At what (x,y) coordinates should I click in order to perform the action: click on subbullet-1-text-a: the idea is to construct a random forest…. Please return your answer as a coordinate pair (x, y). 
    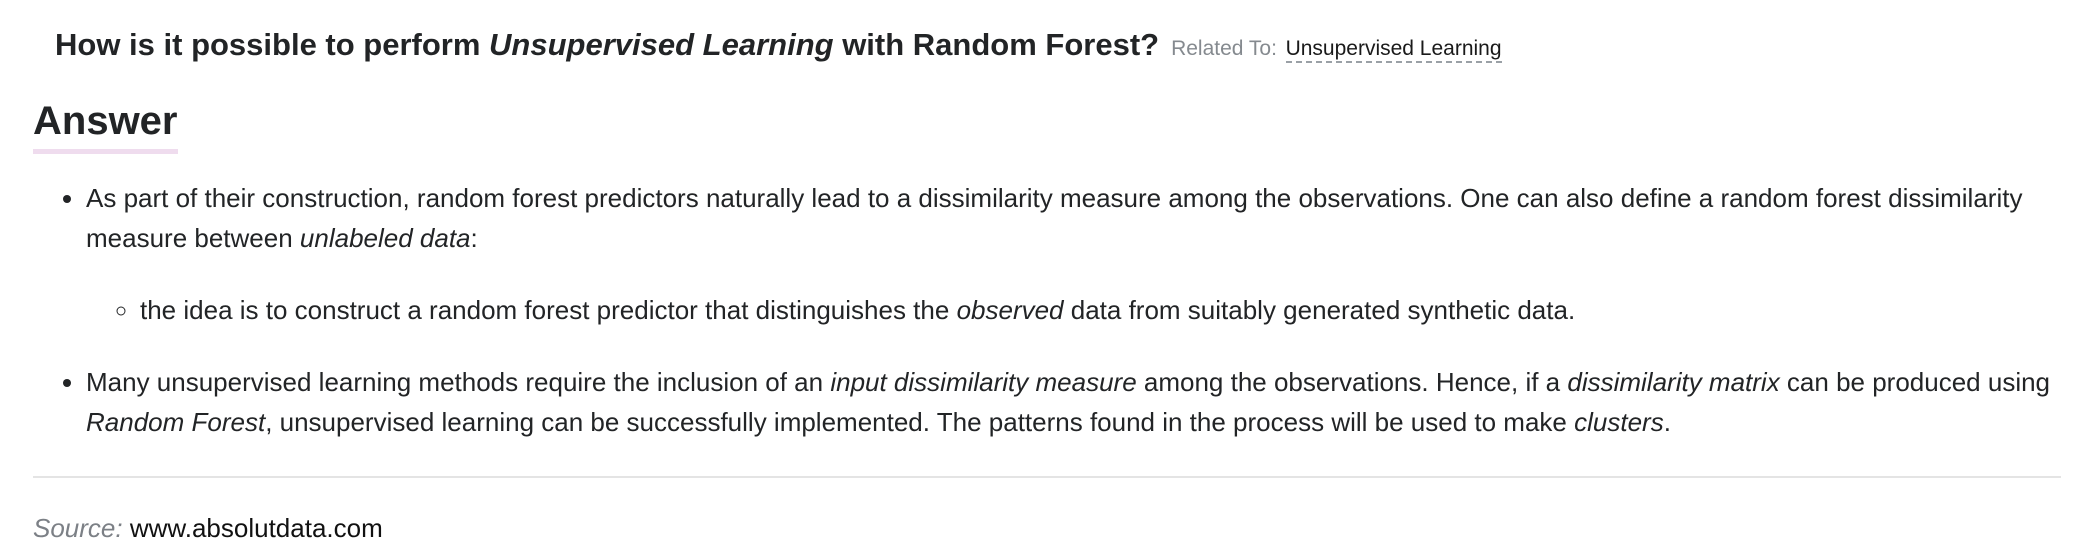
    Looking at the image, I should click on (548, 310).